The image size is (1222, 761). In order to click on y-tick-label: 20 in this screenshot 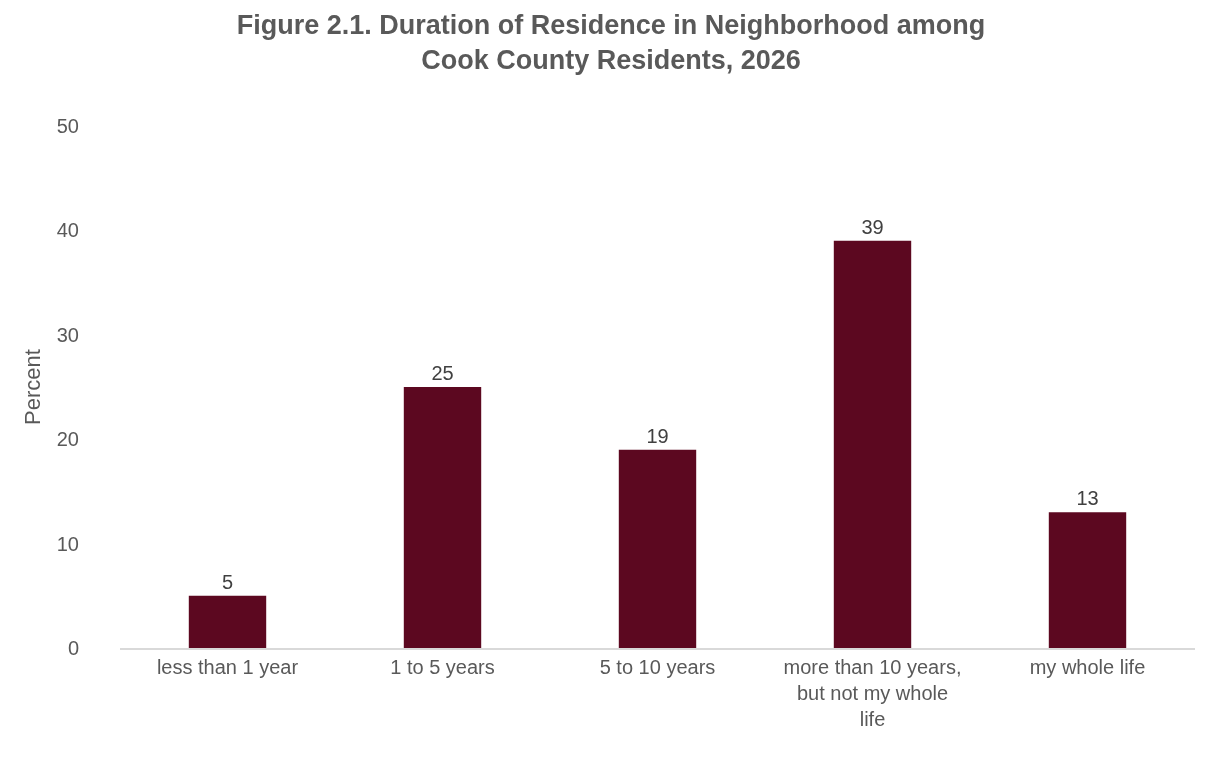, I will do `click(67, 439)`.